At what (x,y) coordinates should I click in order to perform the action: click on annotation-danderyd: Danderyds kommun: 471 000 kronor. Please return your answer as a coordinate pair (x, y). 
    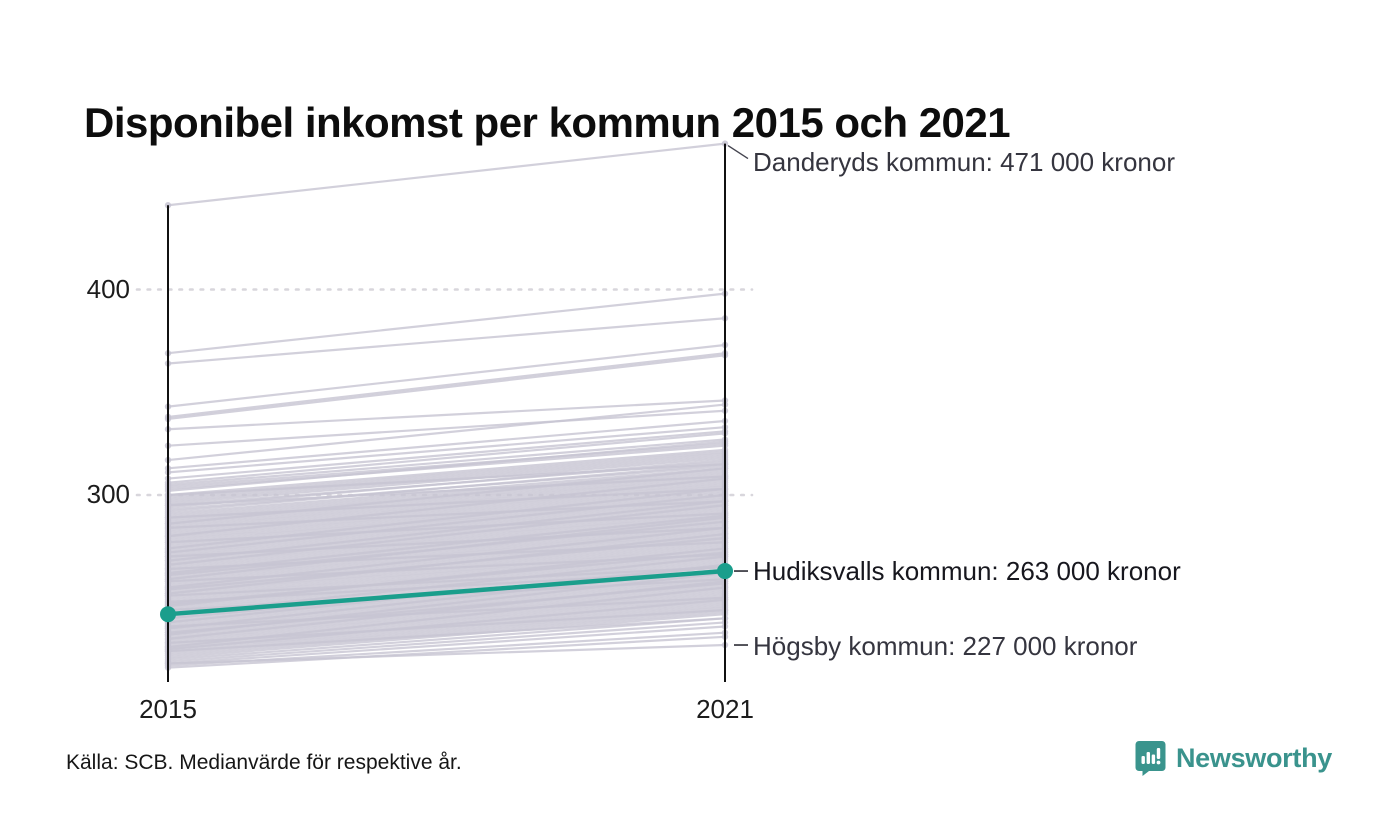
    Looking at the image, I should click on (964, 162).